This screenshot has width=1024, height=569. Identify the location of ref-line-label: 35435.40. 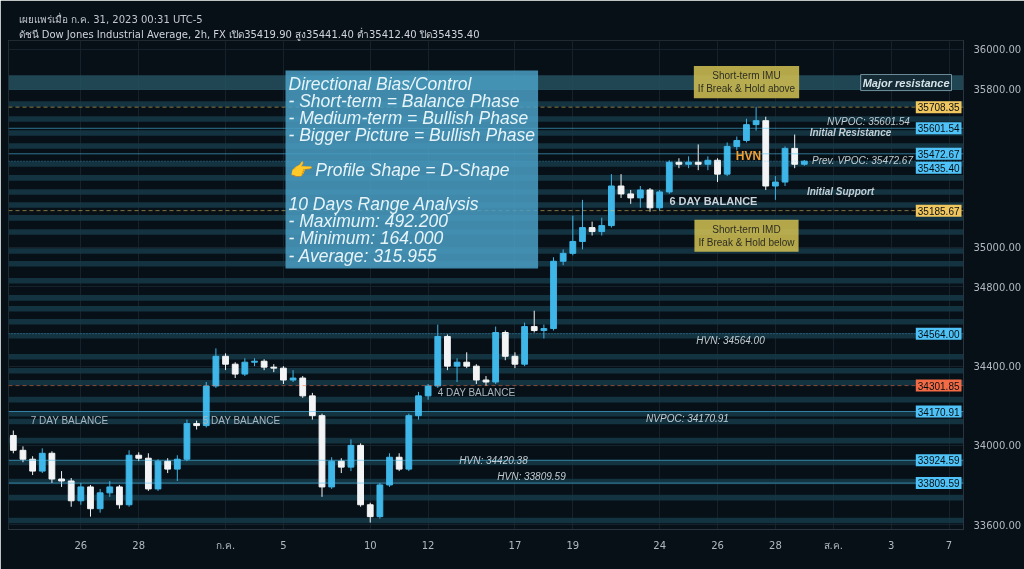
(938, 168).